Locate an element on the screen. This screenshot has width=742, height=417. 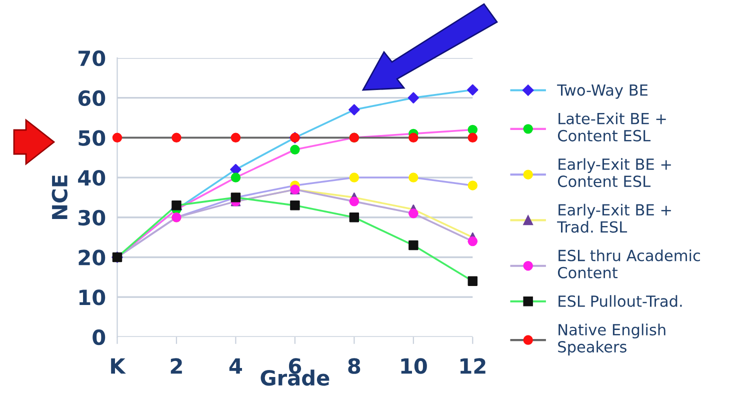
x-tick-label: 2 is located at coordinates (176, 366).